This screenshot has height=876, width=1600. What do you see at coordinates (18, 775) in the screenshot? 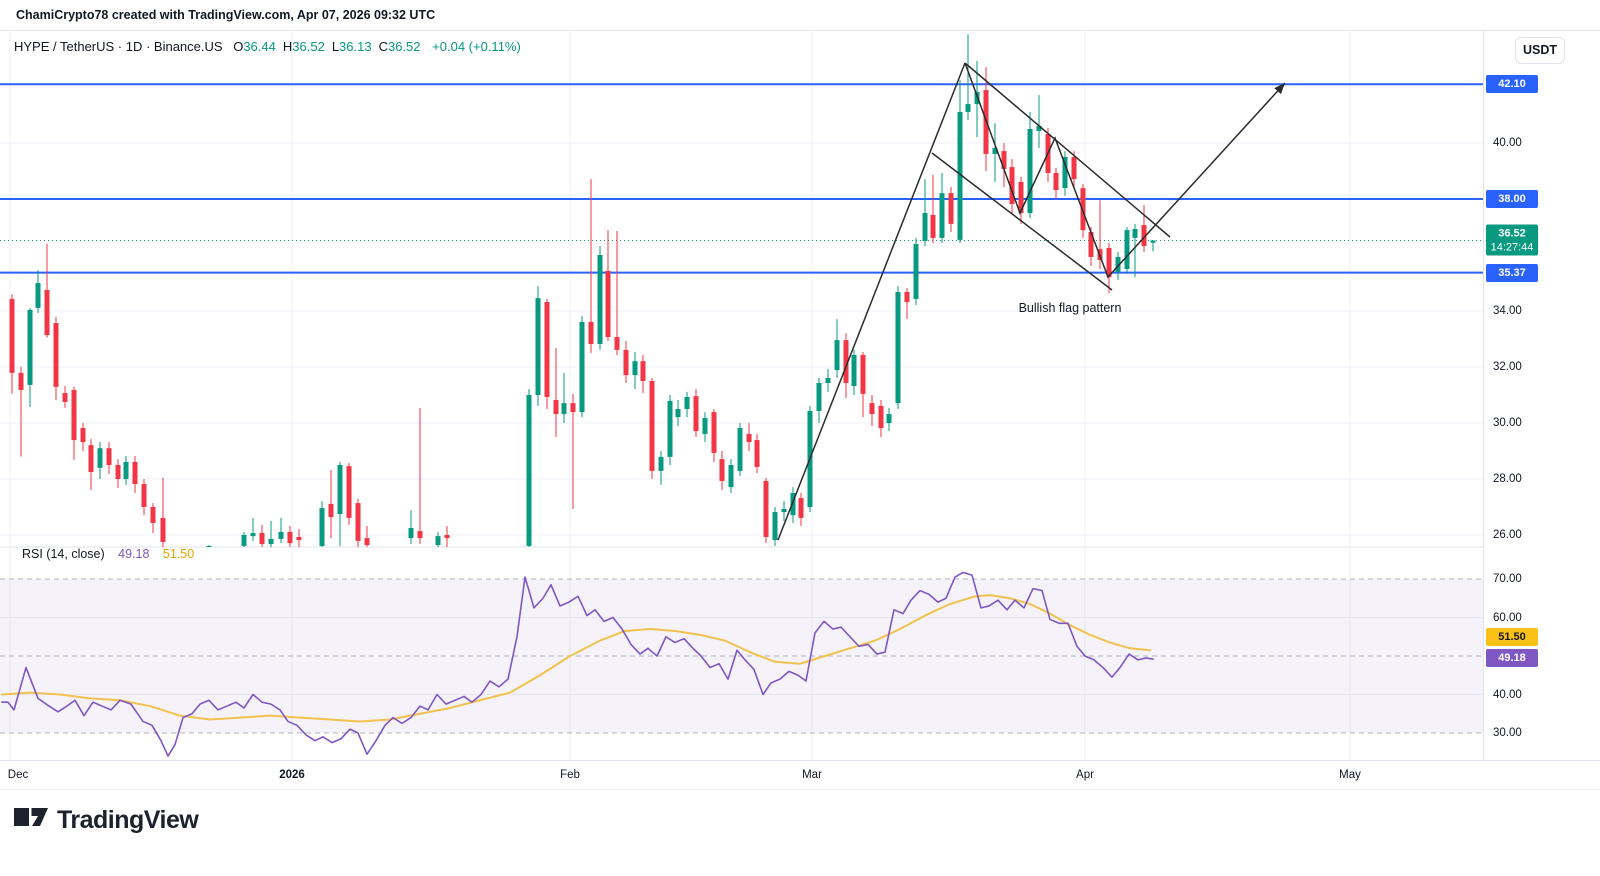
I see `time-axis-label: Dec` at bounding box center [18, 775].